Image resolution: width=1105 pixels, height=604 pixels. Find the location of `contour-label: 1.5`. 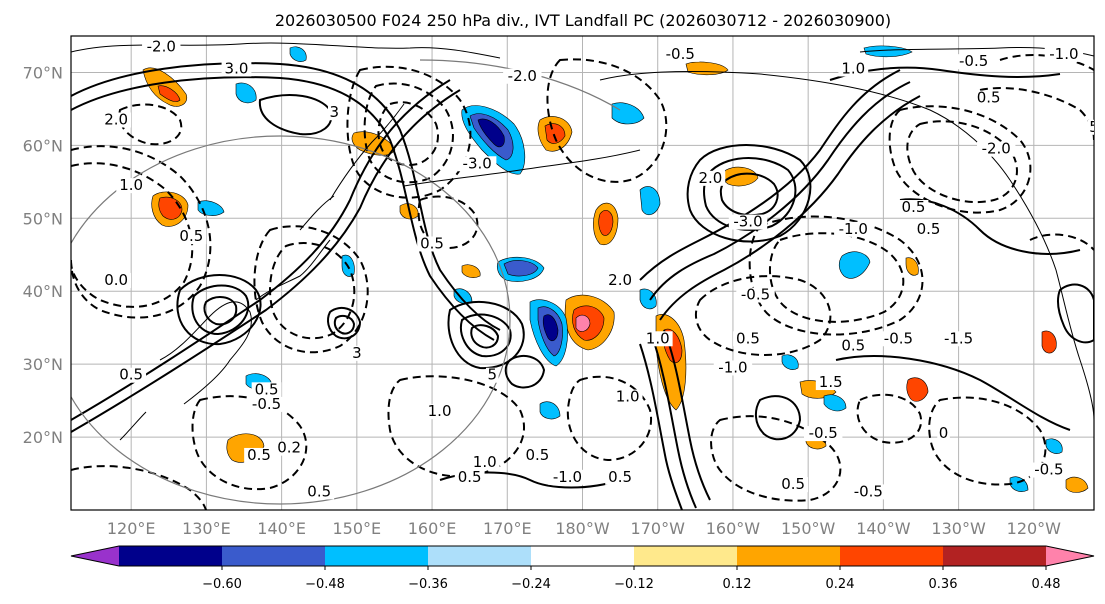

contour-label: 1.5 is located at coordinates (831, 382).